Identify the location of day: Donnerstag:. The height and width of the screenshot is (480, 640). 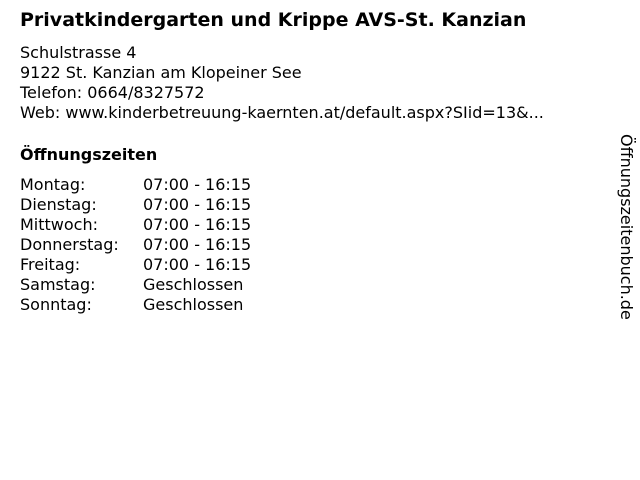
(69, 244).